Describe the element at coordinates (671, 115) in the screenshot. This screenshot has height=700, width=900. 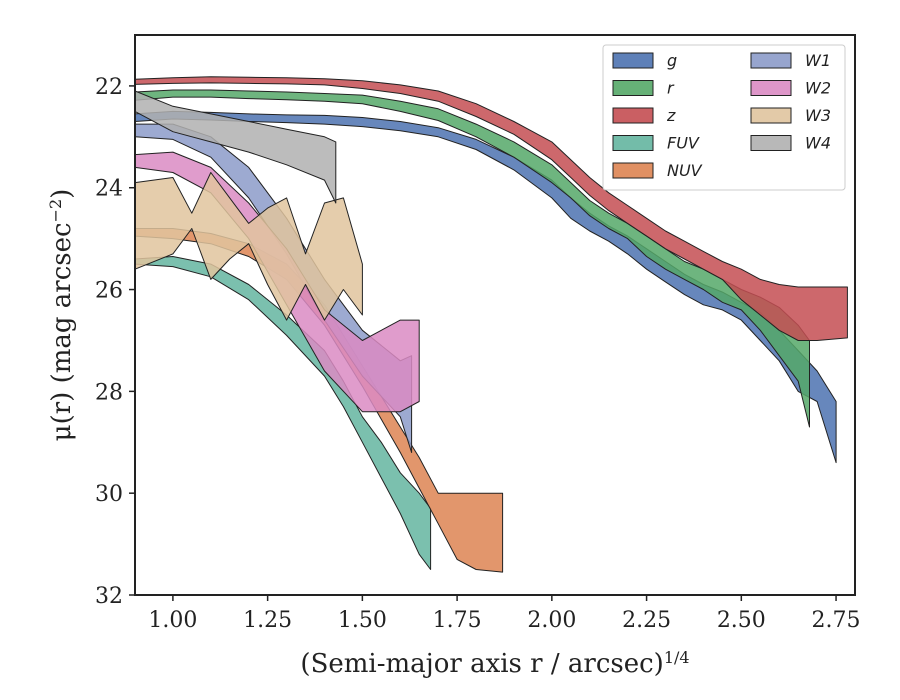
I see `legend-label-z: z` at that location.